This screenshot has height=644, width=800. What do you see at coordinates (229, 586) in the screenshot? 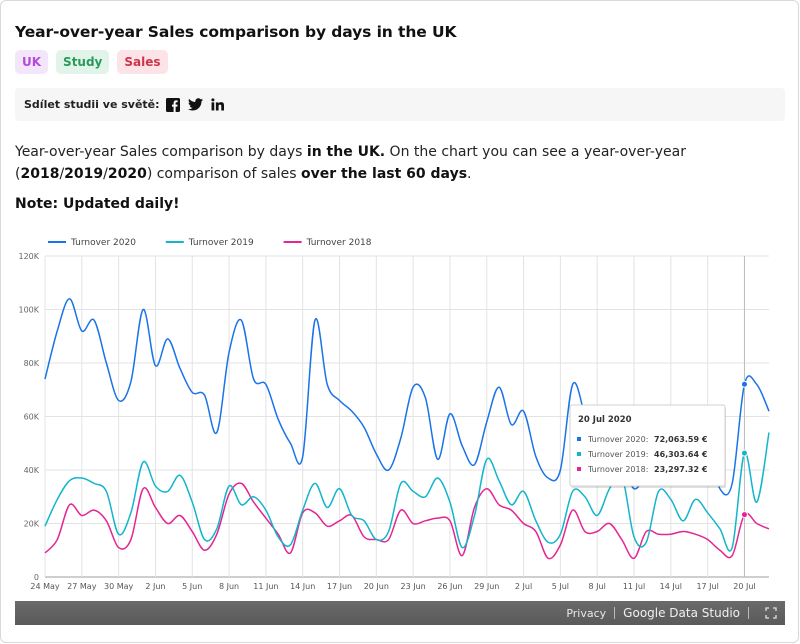
I see `x-tick-label: 8 Jun` at bounding box center [229, 586].